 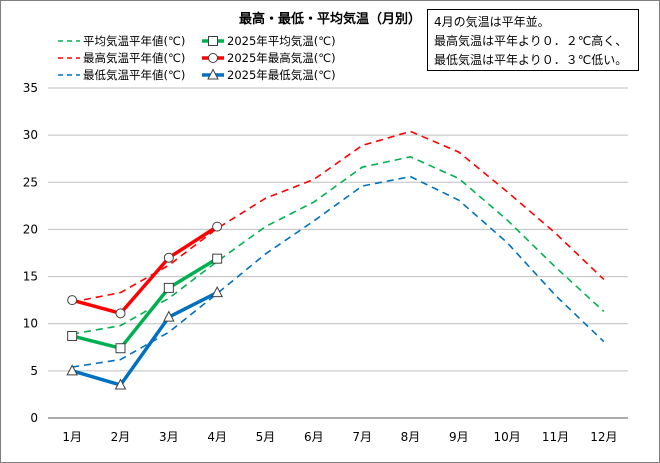 I want to click on x-tick-label: 9月, so click(x=459, y=437).